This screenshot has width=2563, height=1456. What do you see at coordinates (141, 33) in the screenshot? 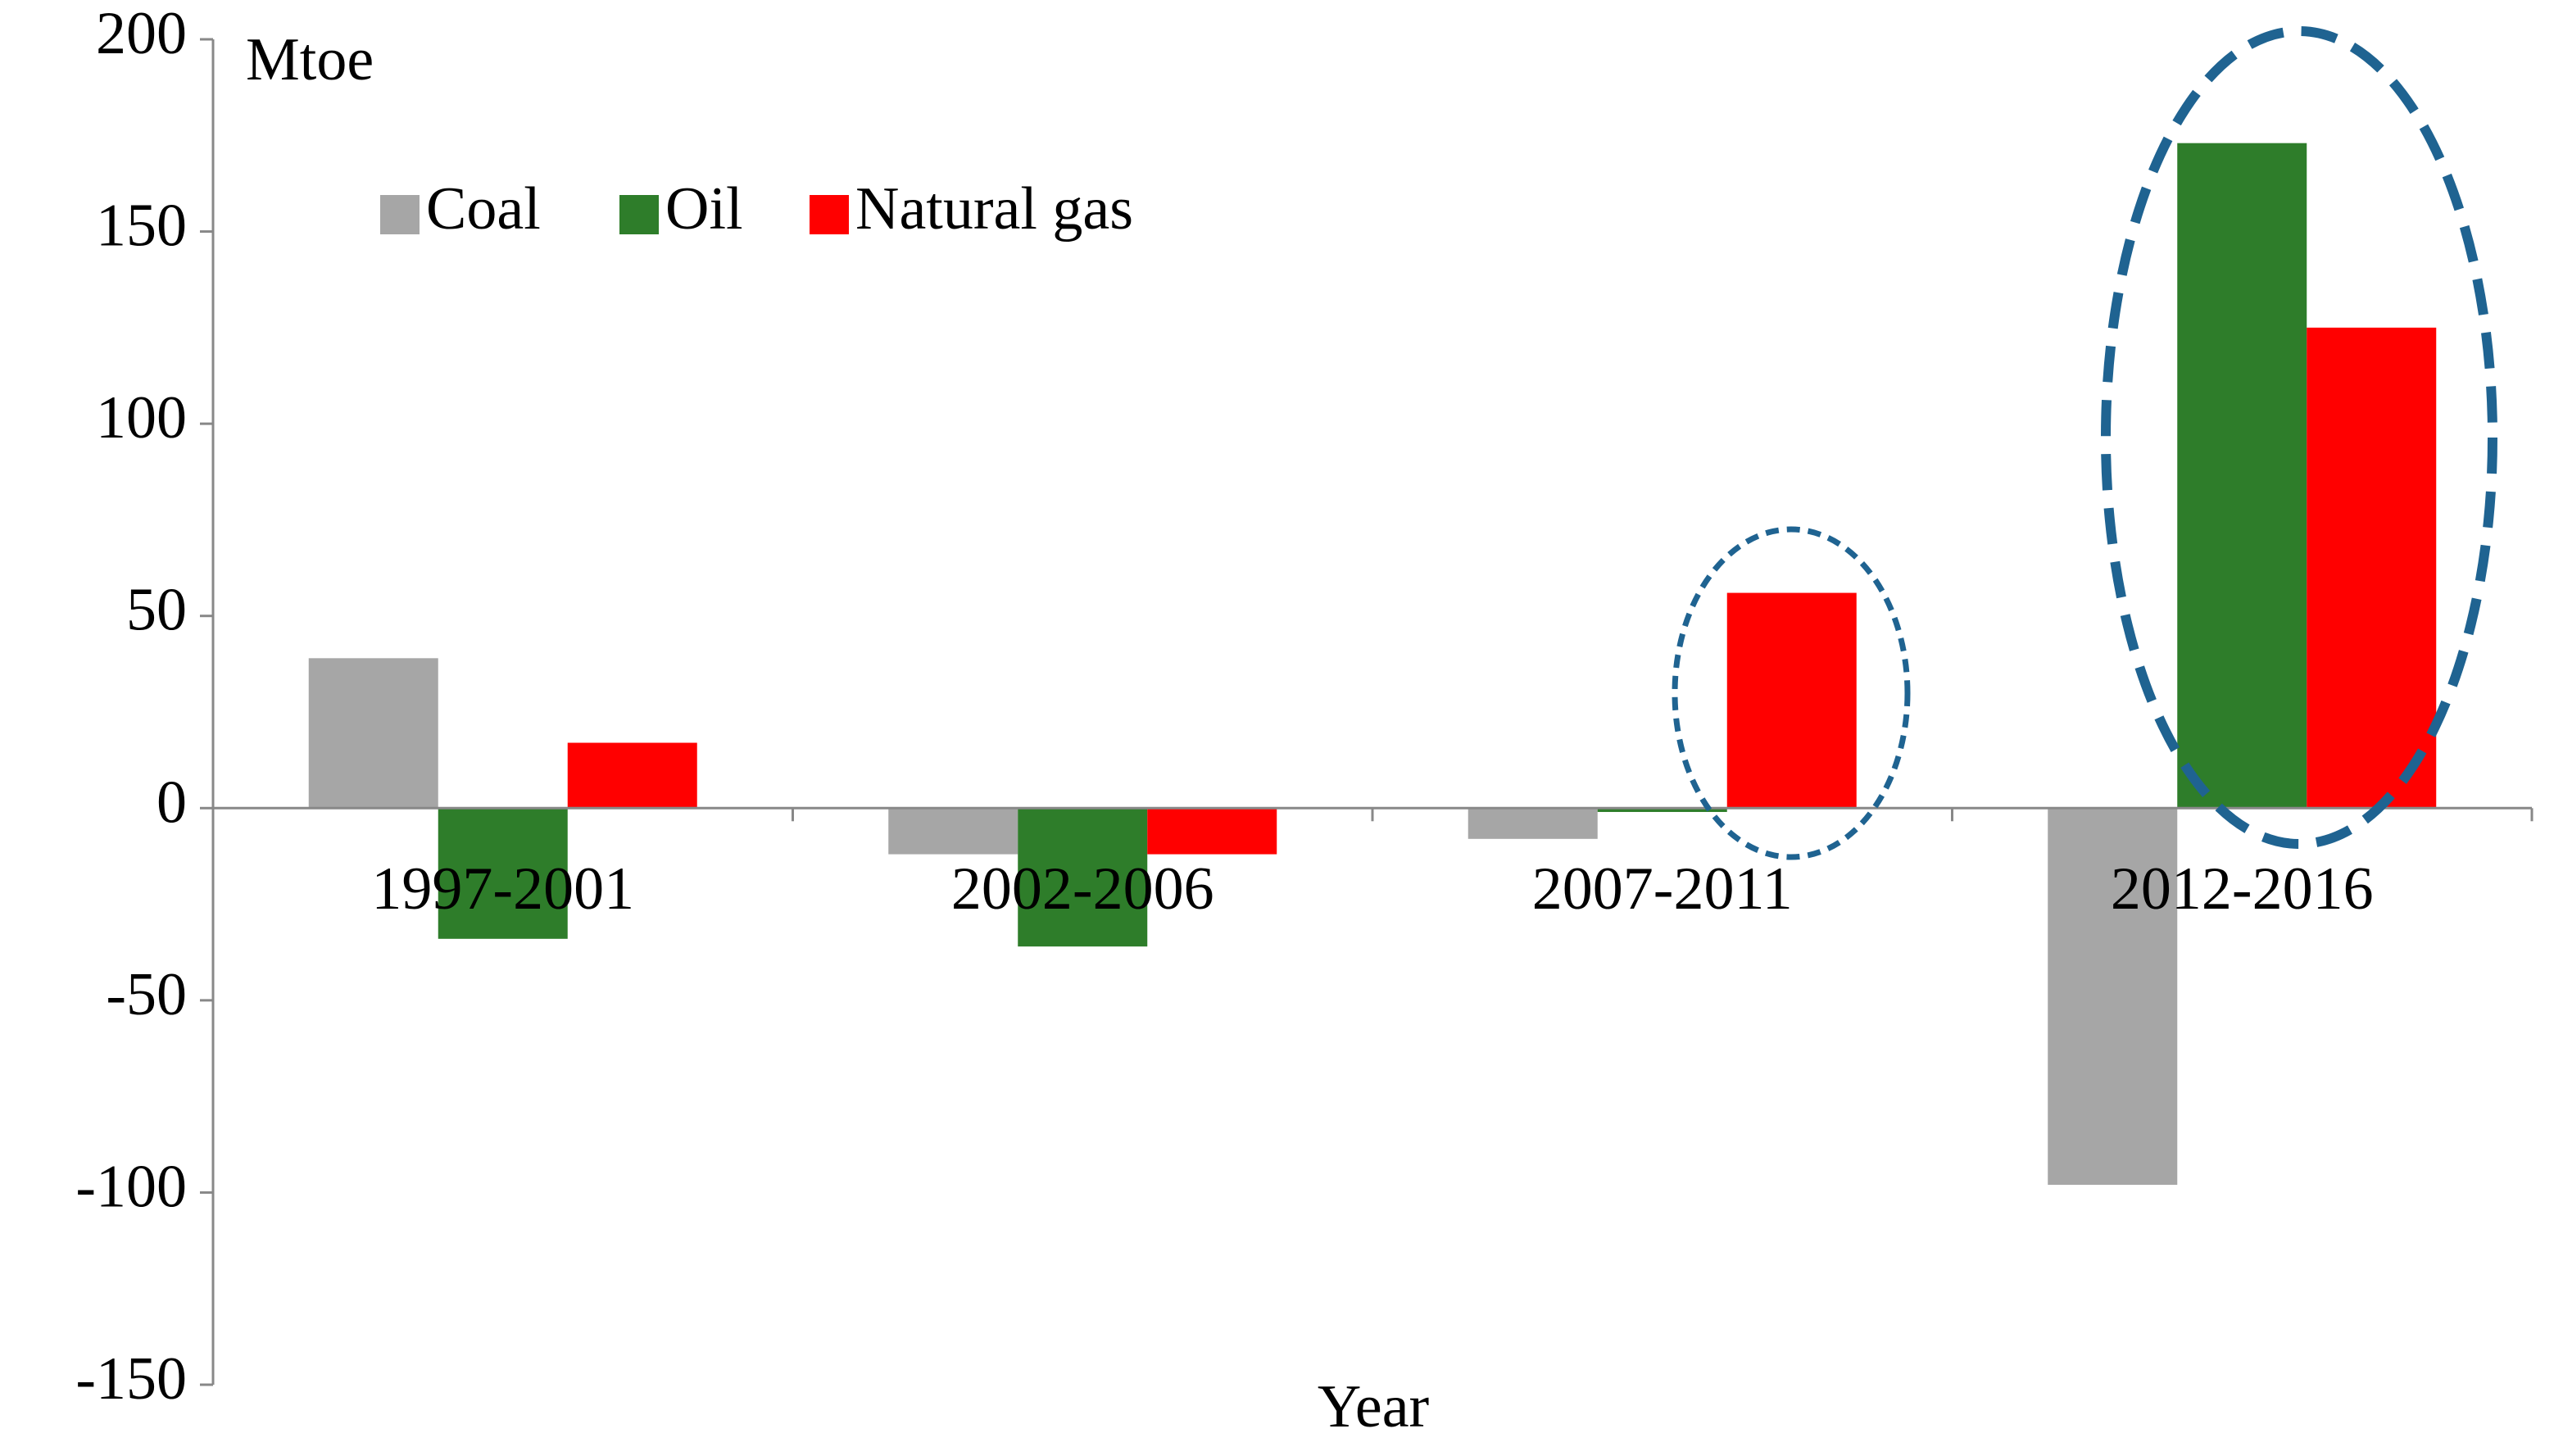
I see `y-tick-label: 200` at bounding box center [141, 33].